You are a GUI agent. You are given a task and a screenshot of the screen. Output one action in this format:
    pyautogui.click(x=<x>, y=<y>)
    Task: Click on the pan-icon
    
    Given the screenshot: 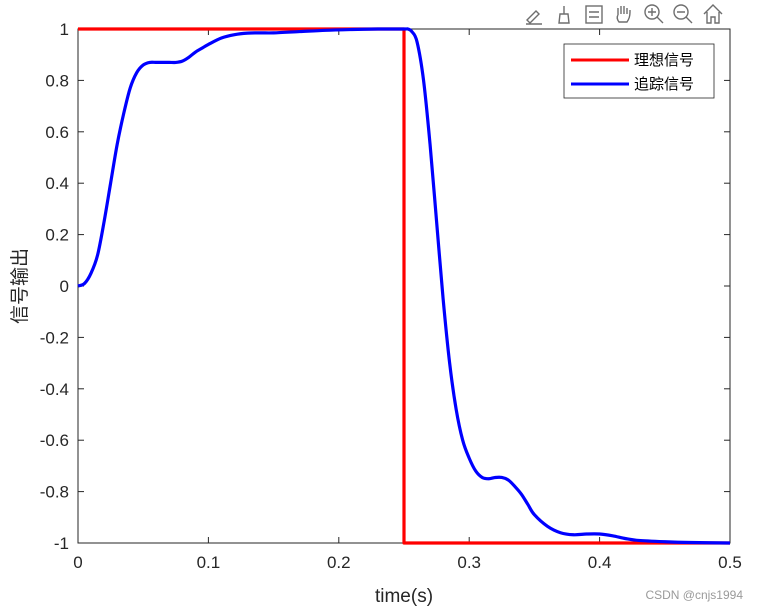 What is the action you would take?
    pyautogui.click(x=623, y=14)
    